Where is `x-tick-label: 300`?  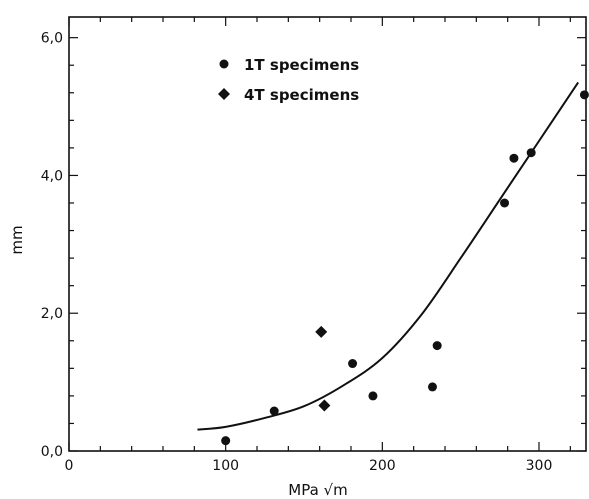
x-tick-label: 300 is located at coordinates (539, 466).